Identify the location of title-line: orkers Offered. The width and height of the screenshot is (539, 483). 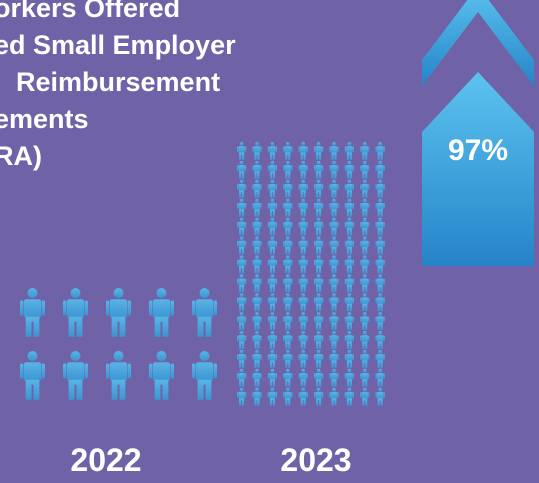
(90, 11).